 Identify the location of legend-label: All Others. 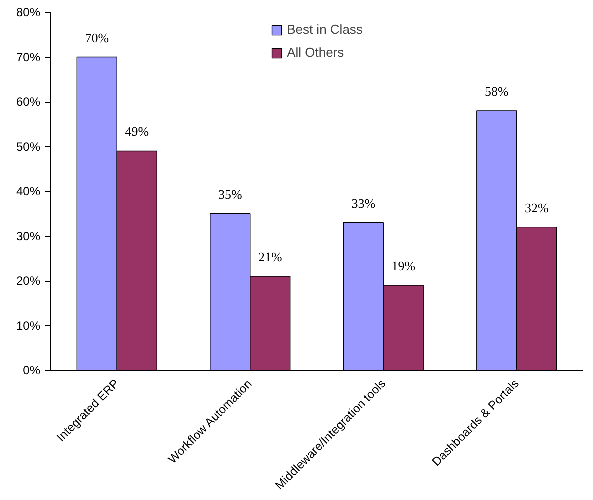
(315, 52).